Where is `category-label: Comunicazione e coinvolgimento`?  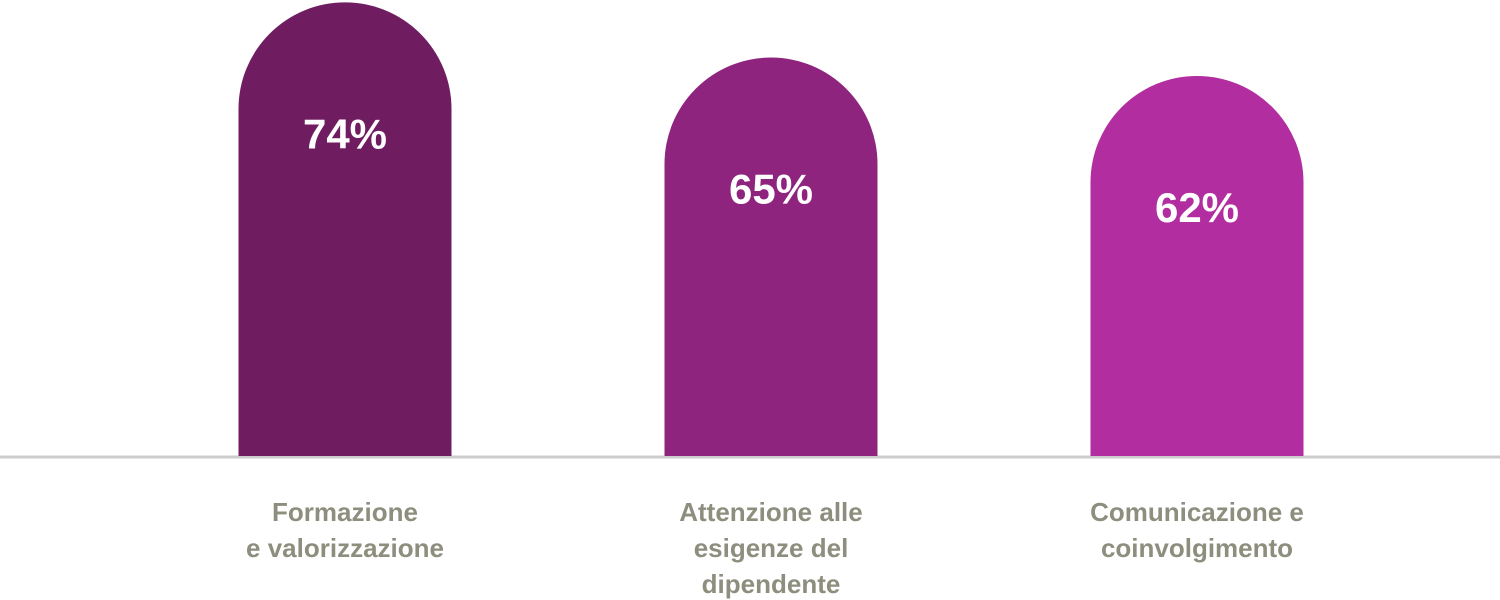 category-label: Comunicazione e coinvolgimento is located at coordinates (1197, 530).